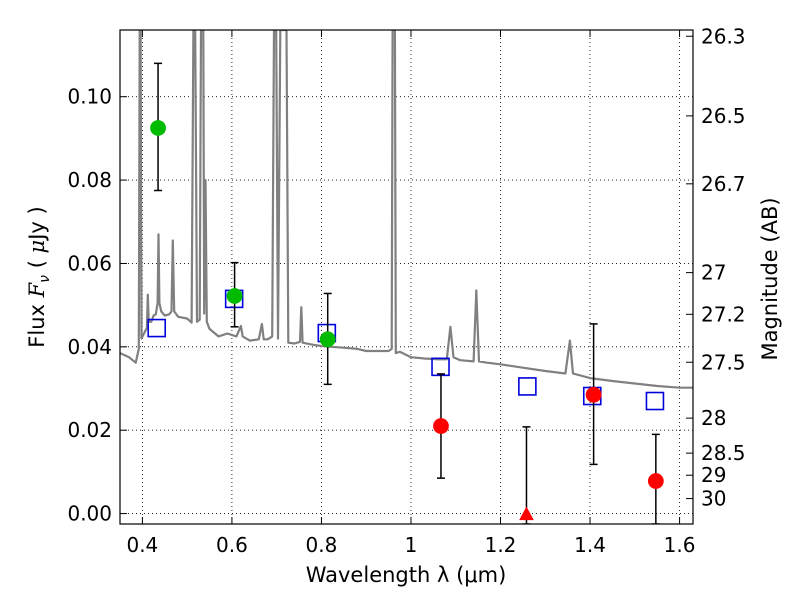 This screenshot has height=600, width=800. Describe the element at coordinates (770, 278) in the screenshot. I see `right-axis-label: Magnitude (AB)` at that location.